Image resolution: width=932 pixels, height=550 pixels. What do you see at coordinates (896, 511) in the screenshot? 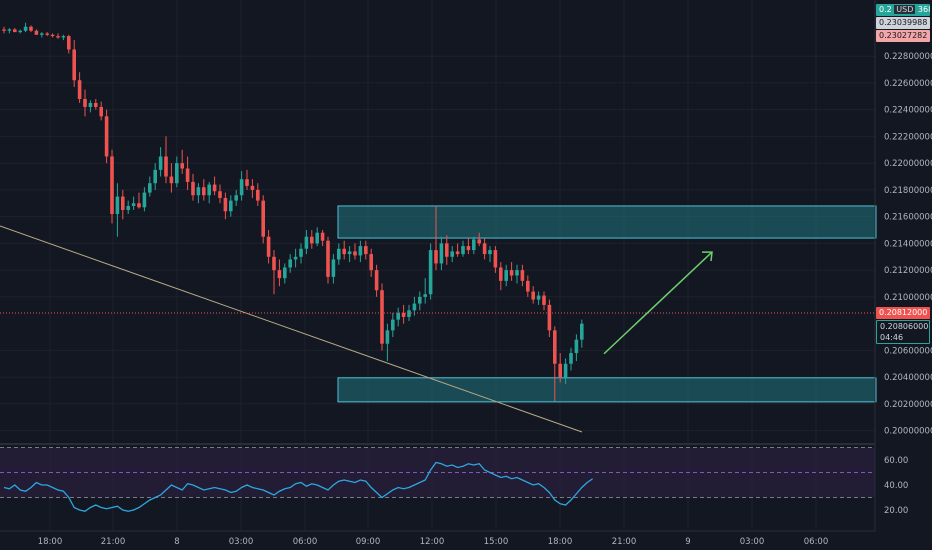
I see `rsi-tick-label: 20.00` at bounding box center [896, 511].